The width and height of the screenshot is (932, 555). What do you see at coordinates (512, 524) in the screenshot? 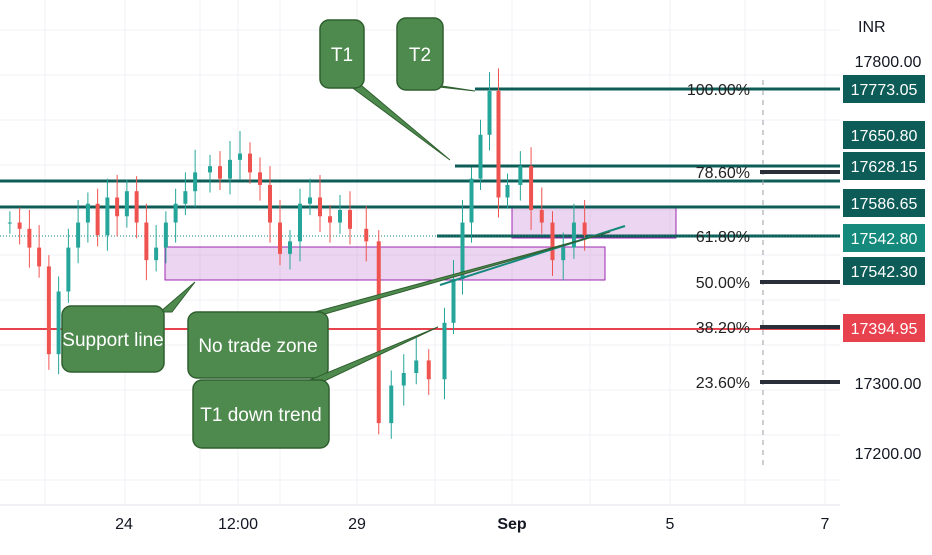
I see `time-tick-label: Sep` at bounding box center [512, 524].